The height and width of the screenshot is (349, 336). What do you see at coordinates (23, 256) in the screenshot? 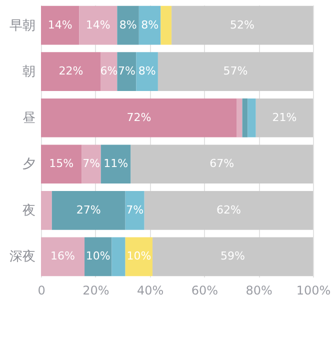
I see `y-tick-label: 深夜` at bounding box center [23, 256].